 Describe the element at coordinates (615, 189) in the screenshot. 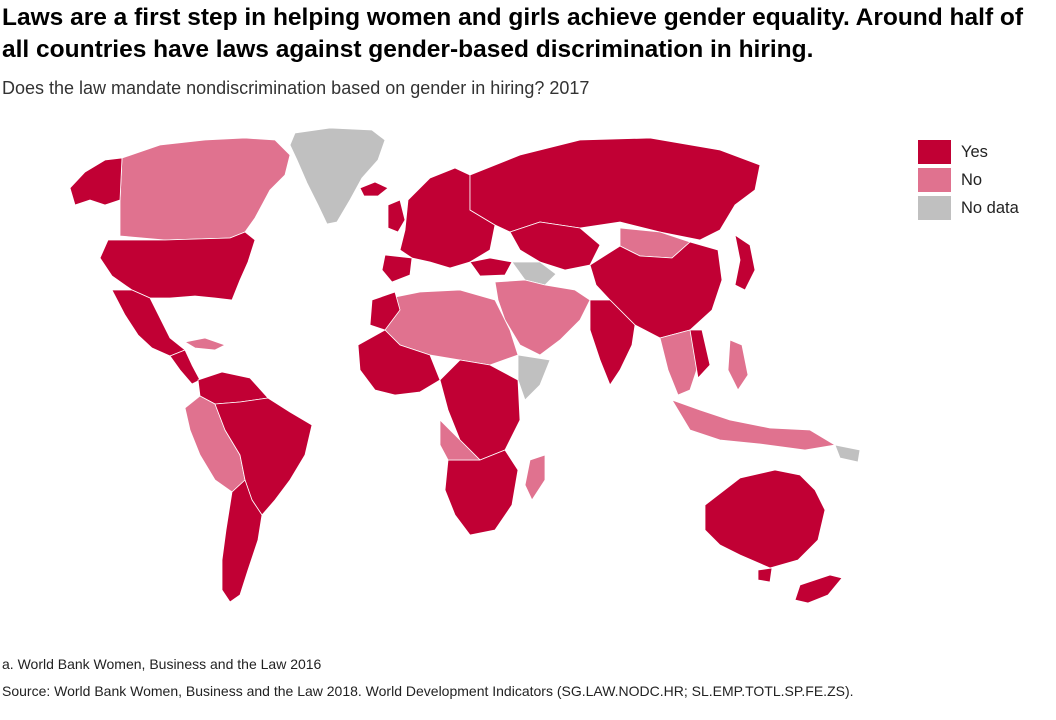

I see `region-russia` at that location.